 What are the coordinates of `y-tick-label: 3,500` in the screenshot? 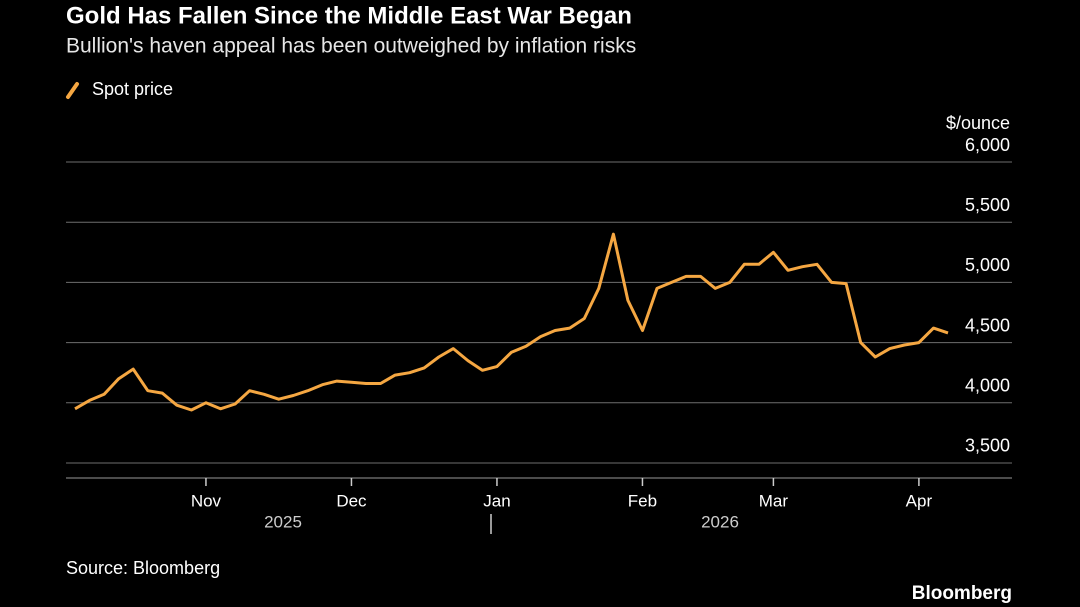 It's located at (987, 446).